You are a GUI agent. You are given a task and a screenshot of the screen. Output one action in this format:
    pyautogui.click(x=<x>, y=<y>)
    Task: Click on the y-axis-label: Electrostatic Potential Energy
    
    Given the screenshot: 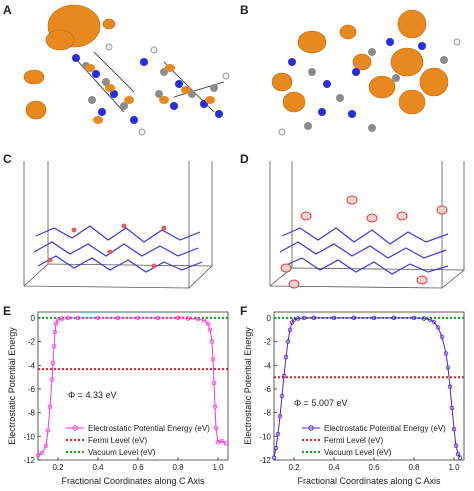 What is the action you would take?
    pyautogui.click(x=12, y=386)
    